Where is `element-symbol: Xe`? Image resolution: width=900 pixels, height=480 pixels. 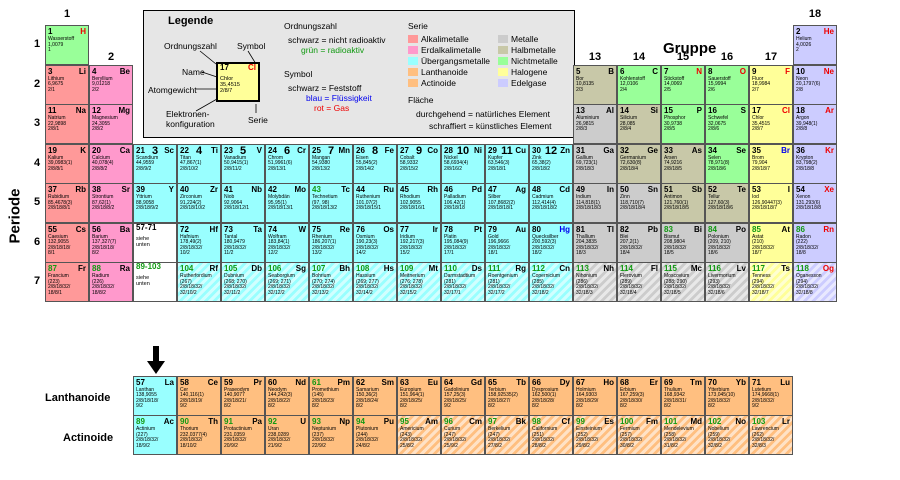
element-symbol: Xe is located at coordinates (829, 189).